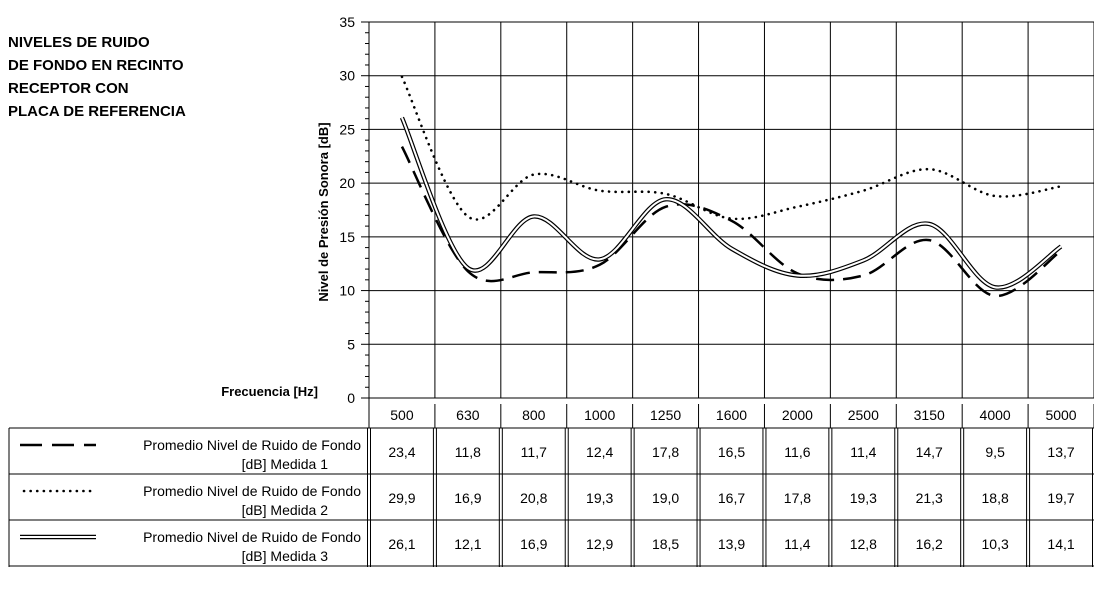  I want to click on x-tick-label: 4000, so click(995, 415).